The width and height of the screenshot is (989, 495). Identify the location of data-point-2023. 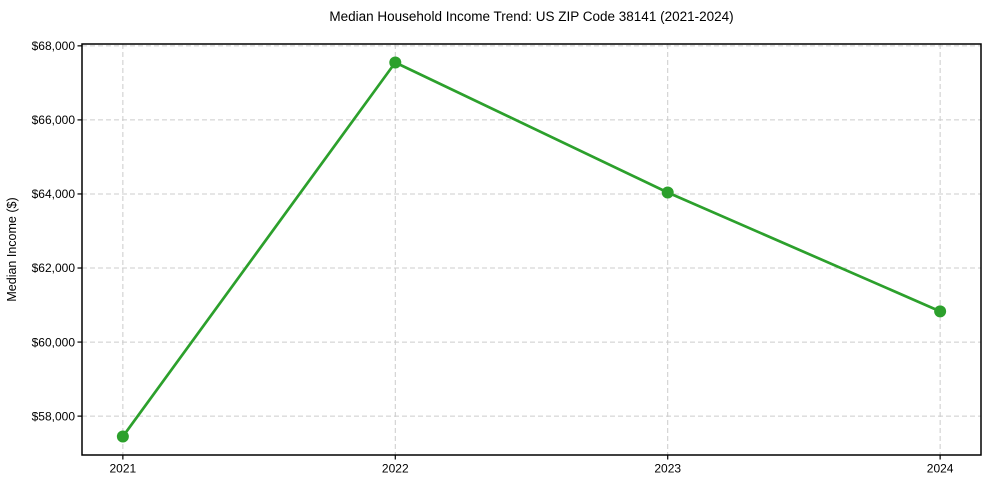
(667, 192).